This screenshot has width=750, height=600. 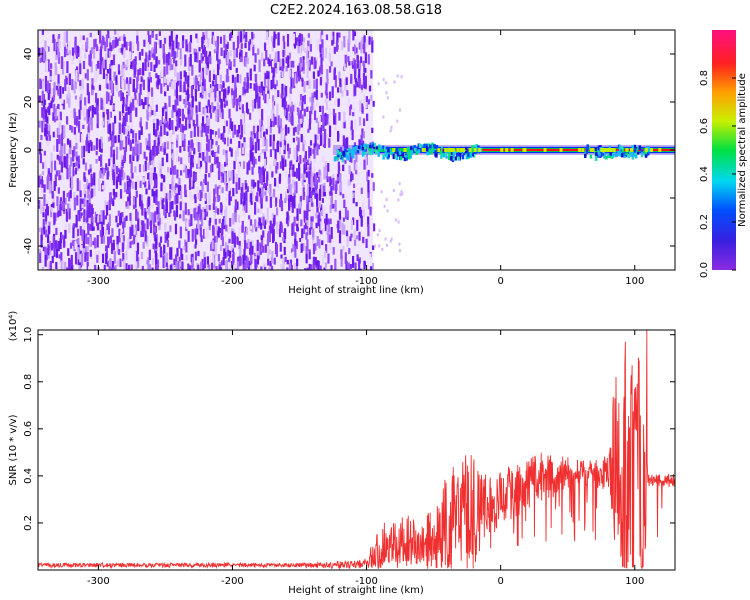 What do you see at coordinates (605, 150) in the screenshot?
I see `signal-spot` at bounding box center [605, 150].